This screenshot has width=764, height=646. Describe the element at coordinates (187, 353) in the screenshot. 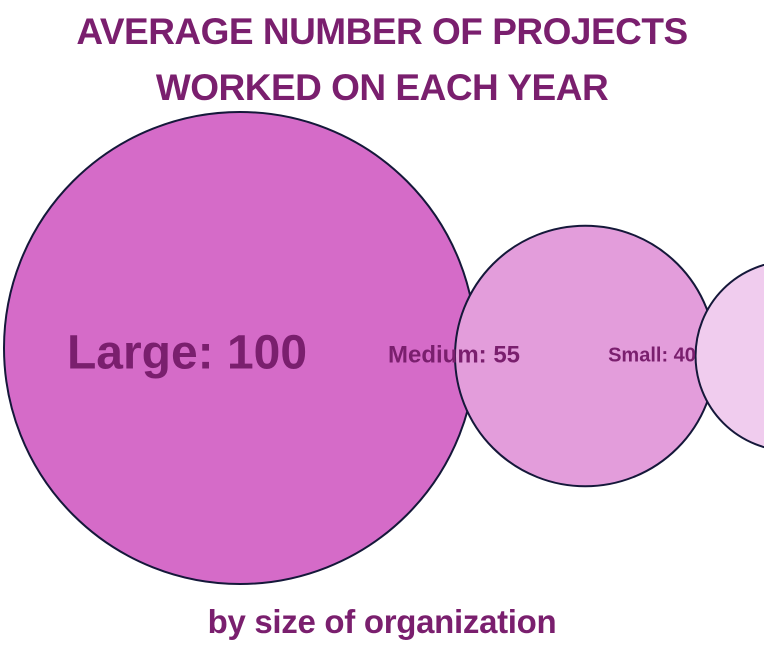

I see `bubble-label-large: Large: 100` at that location.